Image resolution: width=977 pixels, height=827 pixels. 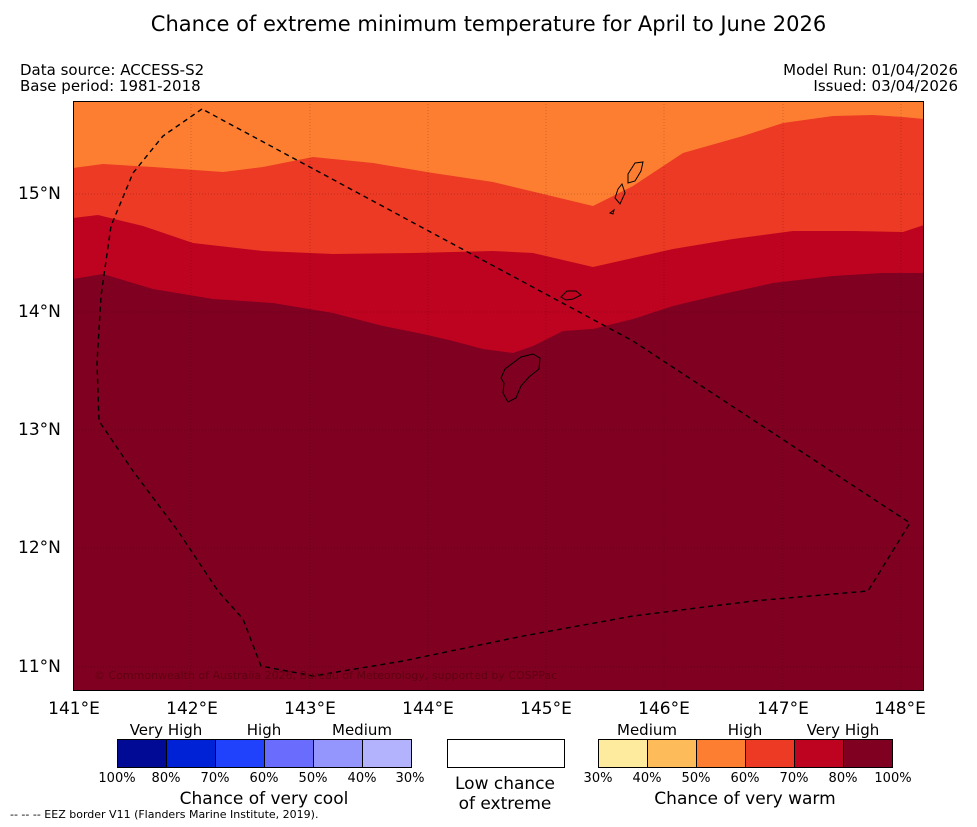 What do you see at coordinates (410, 778) in the screenshot?
I see `cool-pct-30: 30%` at bounding box center [410, 778].